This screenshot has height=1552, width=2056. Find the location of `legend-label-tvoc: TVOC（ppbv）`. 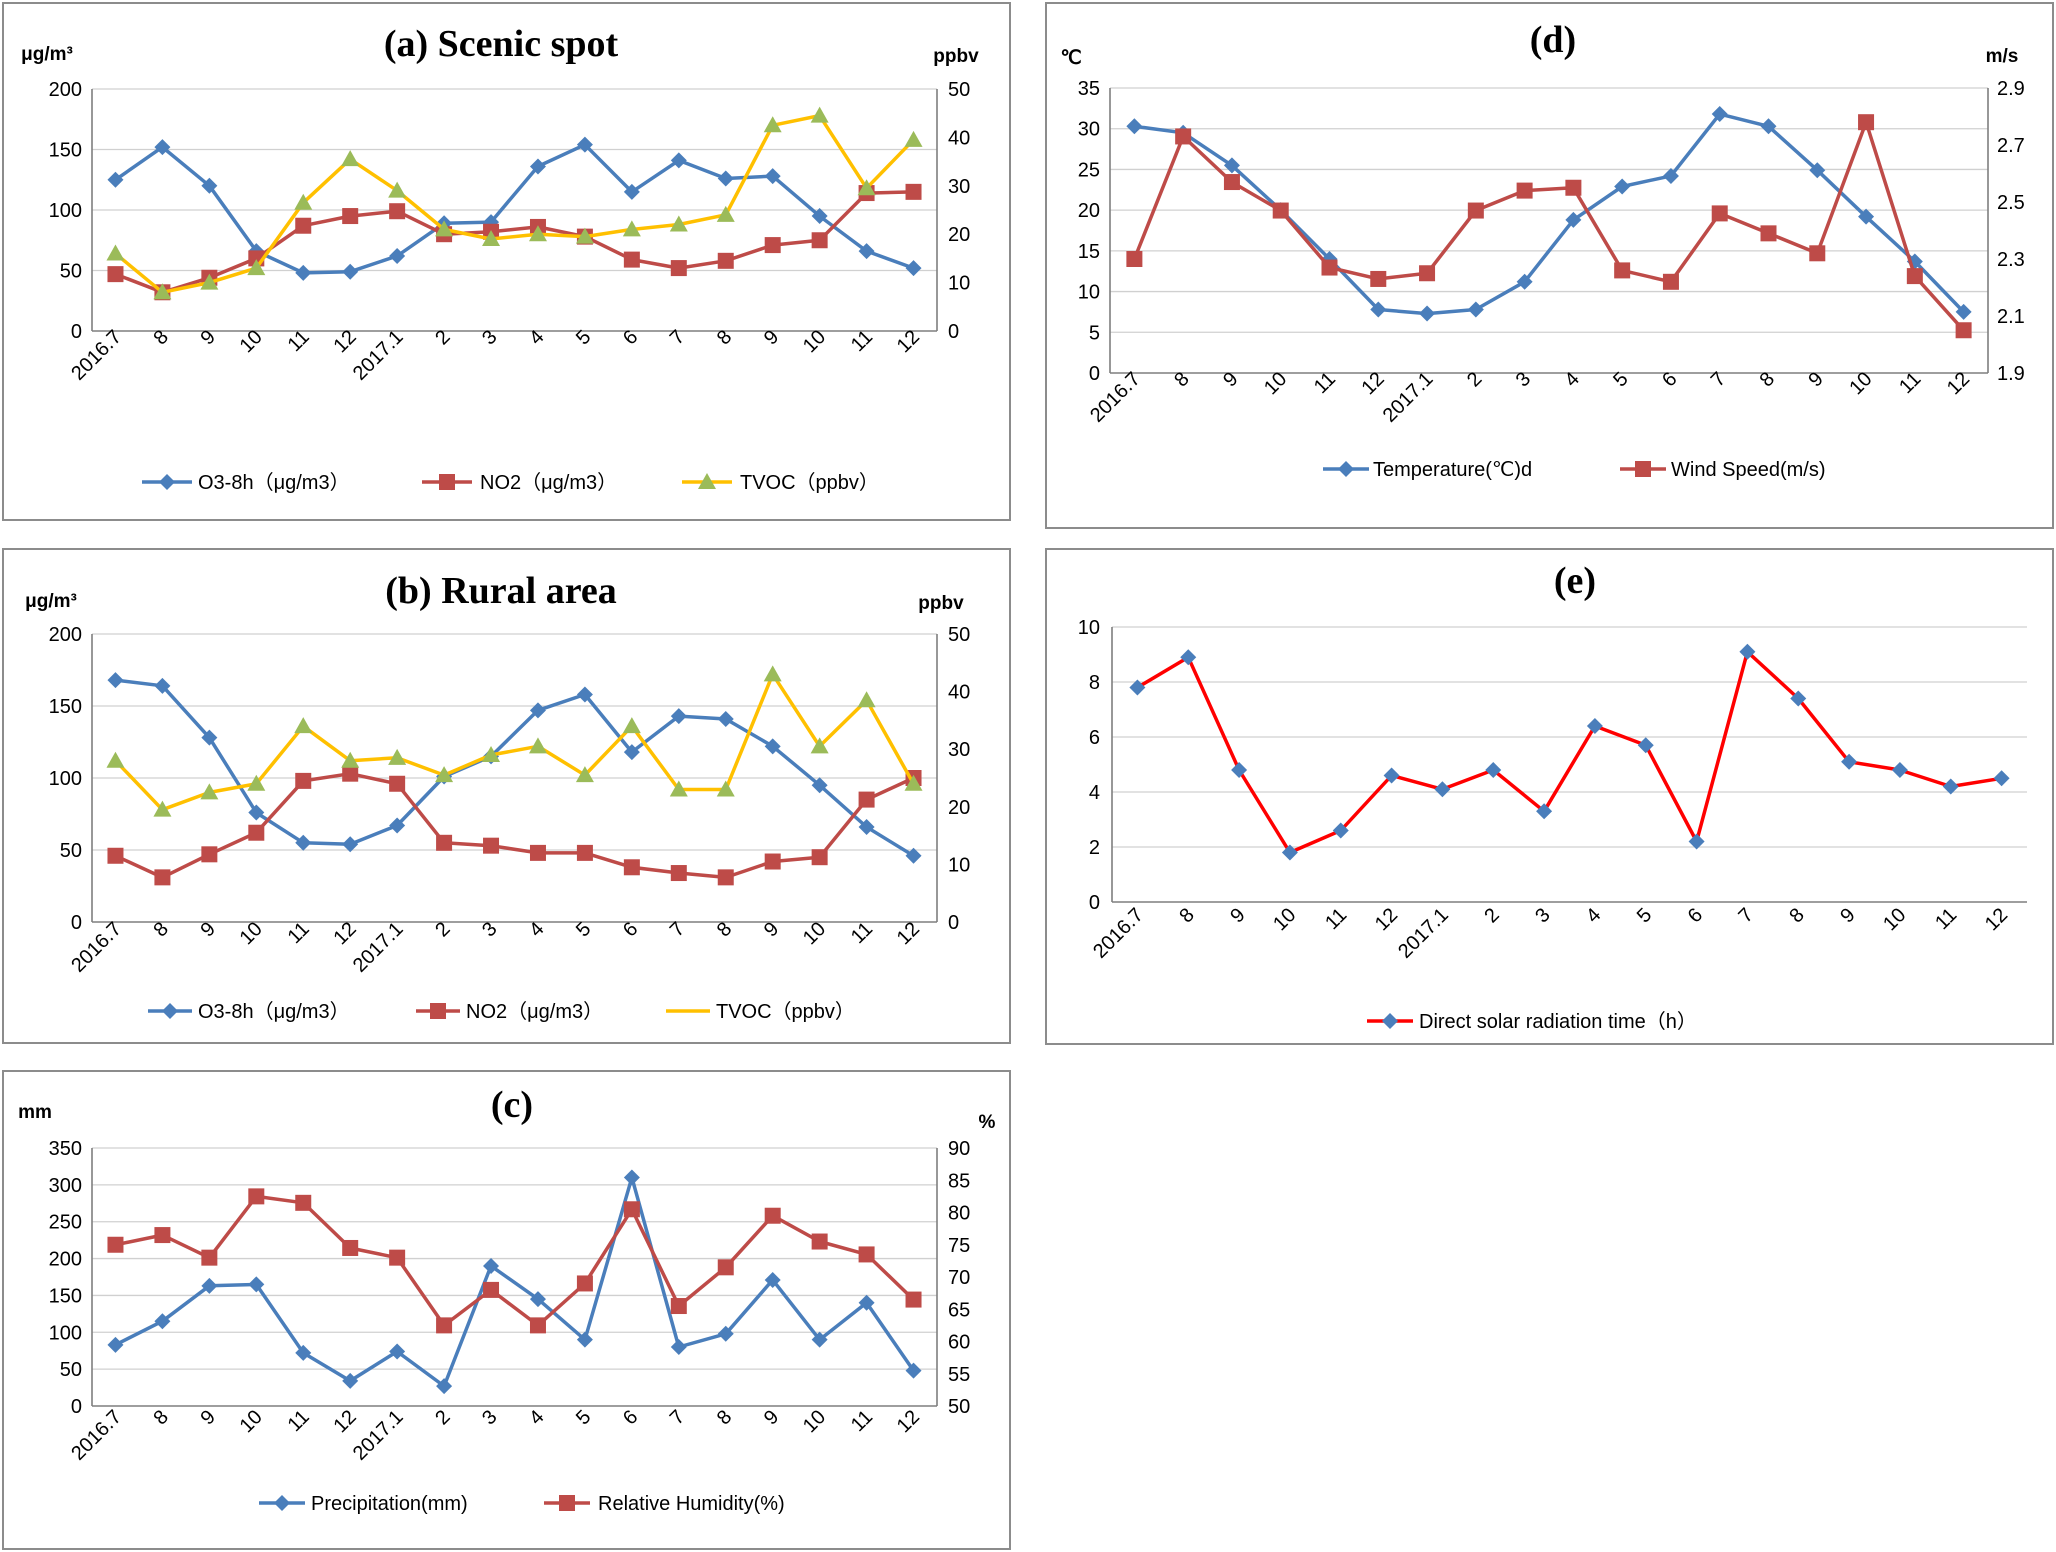

legend-label-tvoc: TVOC（ppbv） is located at coordinates (785, 1011).